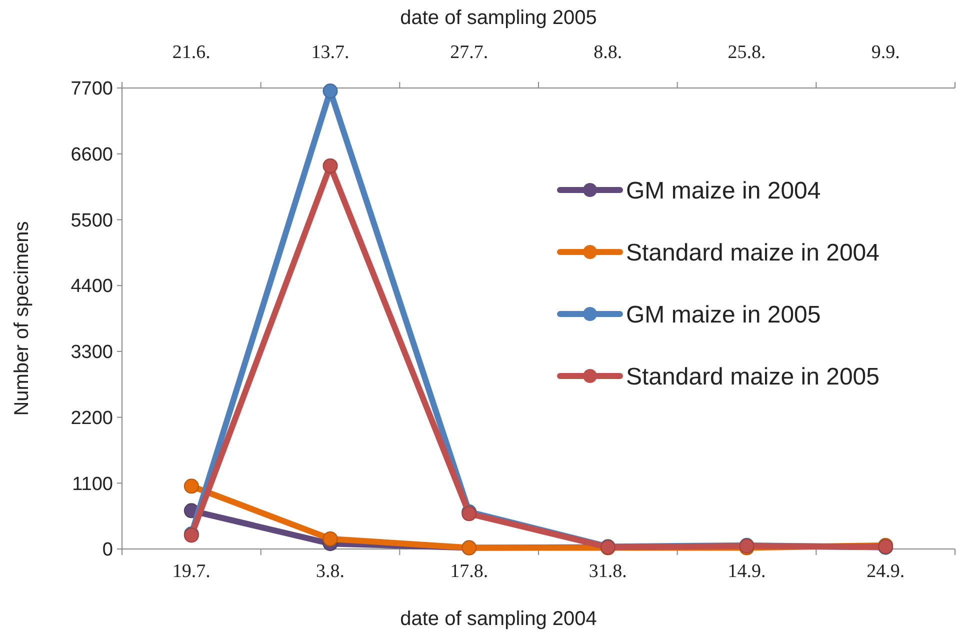 Image resolution: width=960 pixels, height=633 pixels. What do you see at coordinates (330, 571) in the screenshot?
I see `x-tick-label: 3.8.` at bounding box center [330, 571].